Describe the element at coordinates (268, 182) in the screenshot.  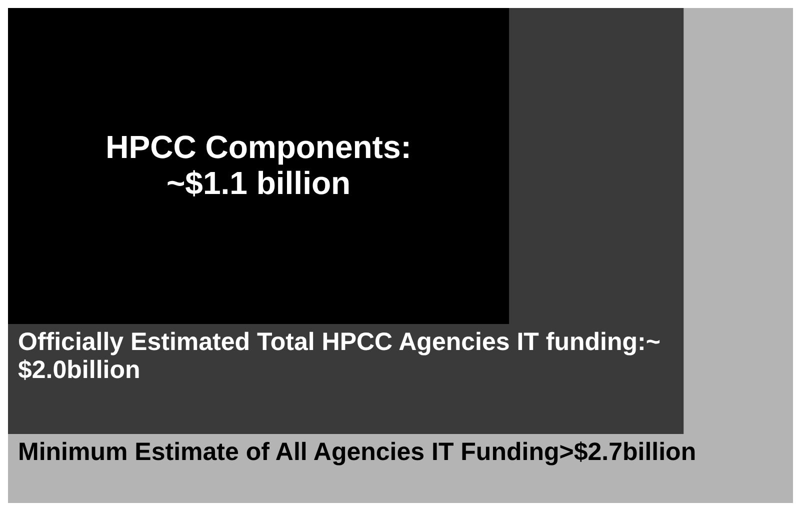
I see `data-label: $1.1 billion` at that location.